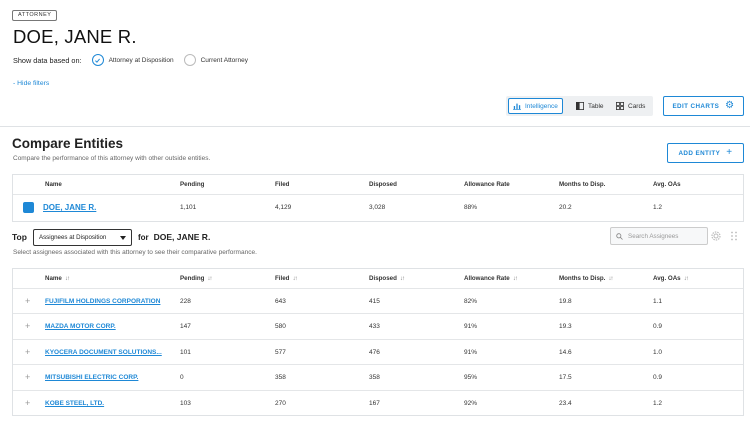 The height and width of the screenshot is (428, 750). Describe the element at coordinates (103, 301) in the screenshot. I see `assignee-name-link: FUJIFILM HOLDINGS CORPORATION` at that location.